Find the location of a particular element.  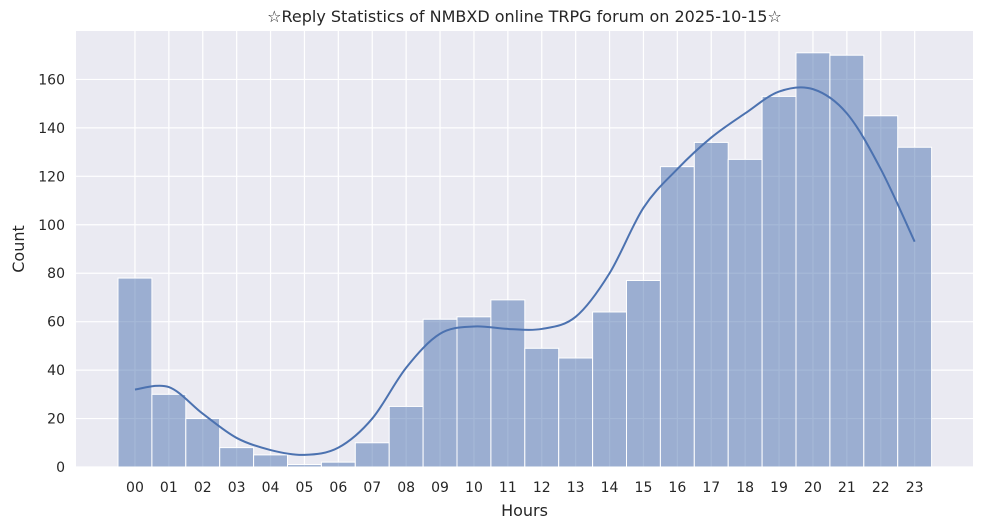

x-tick-label: 20 is located at coordinates (813, 488).